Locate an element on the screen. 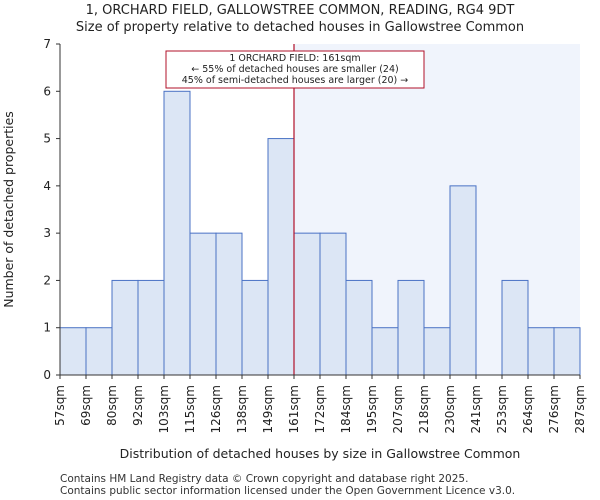 This screenshot has height=500, width=600. bar-264sqm is located at coordinates (541, 351).